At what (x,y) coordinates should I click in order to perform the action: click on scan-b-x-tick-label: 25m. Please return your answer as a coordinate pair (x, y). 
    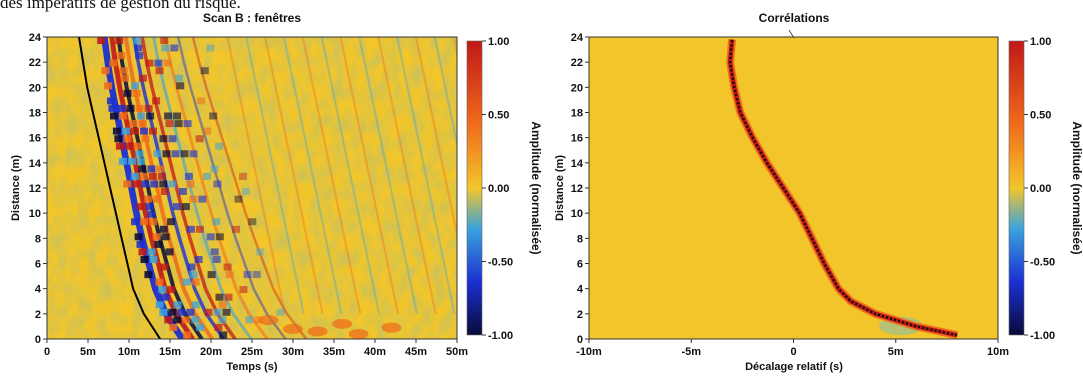
    Looking at the image, I should click on (252, 352).